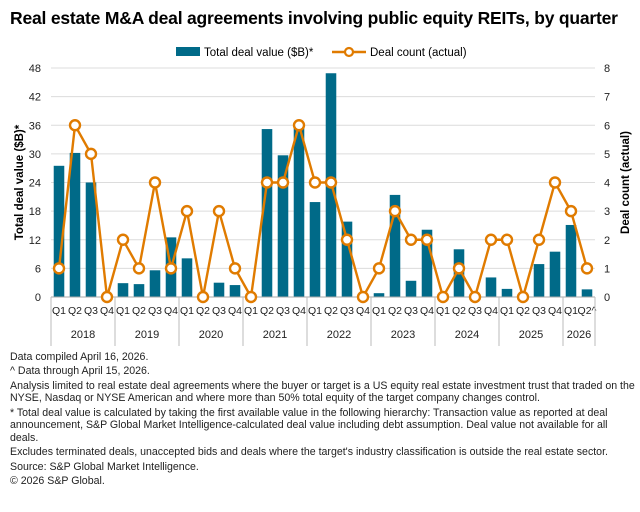 The image size is (640, 512). Describe the element at coordinates (531, 335) in the screenshot. I see `year-label: 2025` at that location.